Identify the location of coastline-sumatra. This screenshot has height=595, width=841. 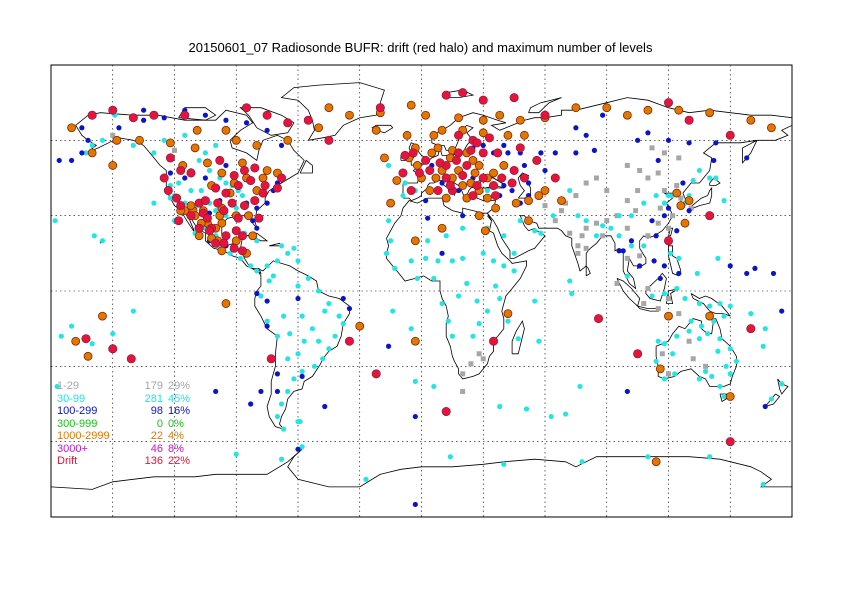
(628, 292).